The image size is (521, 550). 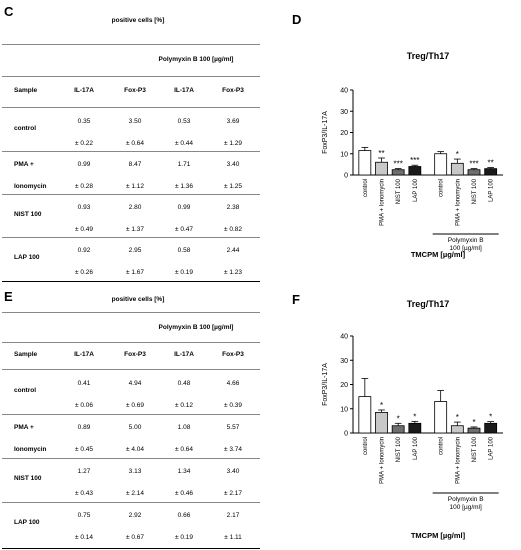 What do you see at coordinates (135, 383) in the screenshot?
I see `cell-mean: 4.94` at bounding box center [135, 383].